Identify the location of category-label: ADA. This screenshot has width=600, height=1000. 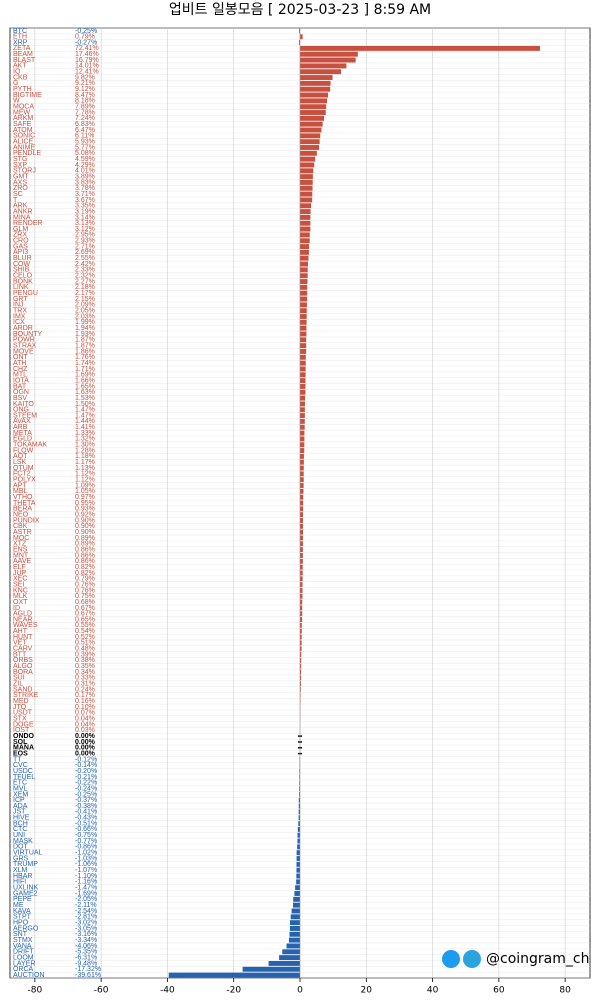
(20, 806).